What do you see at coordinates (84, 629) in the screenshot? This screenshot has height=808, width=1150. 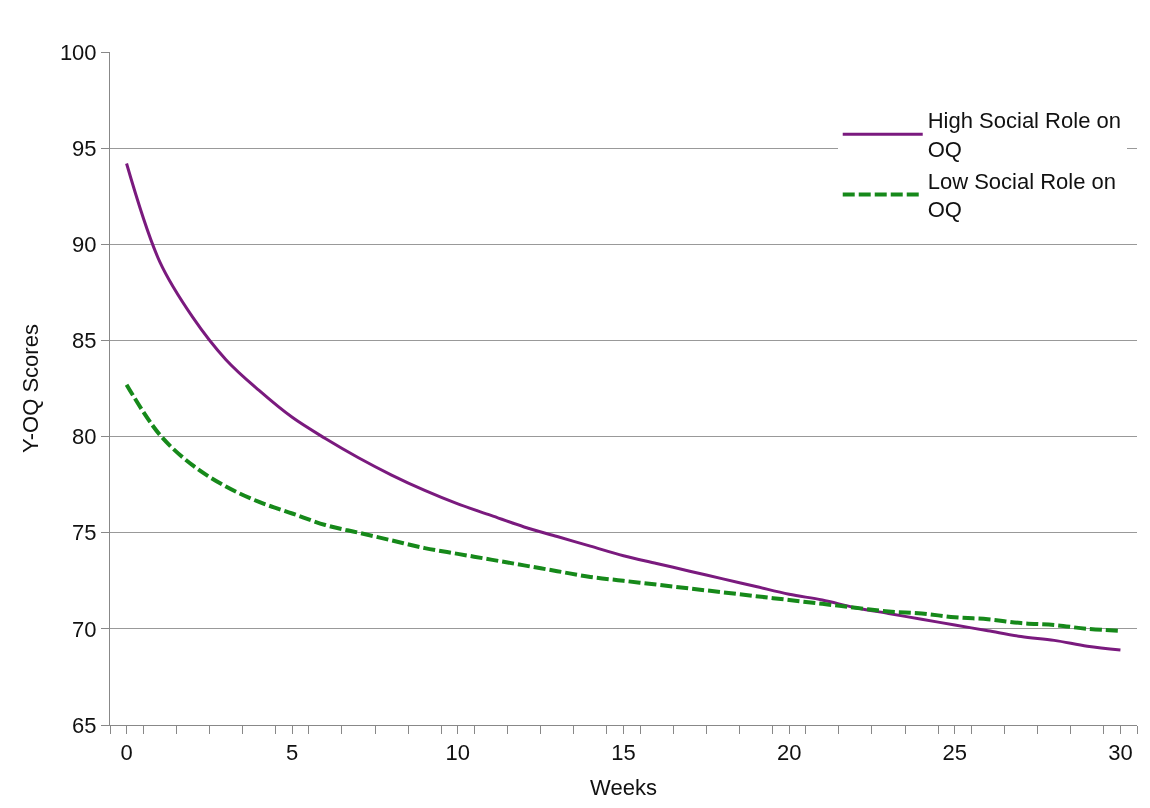 I see `y-tick-label: 70` at bounding box center [84, 629].